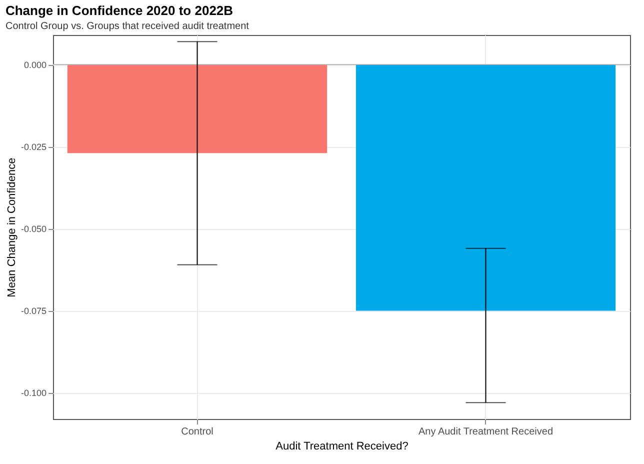  What do you see at coordinates (33, 229) in the screenshot?
I see `y-tick-label: -0.050` at bounding box center [33, 229].